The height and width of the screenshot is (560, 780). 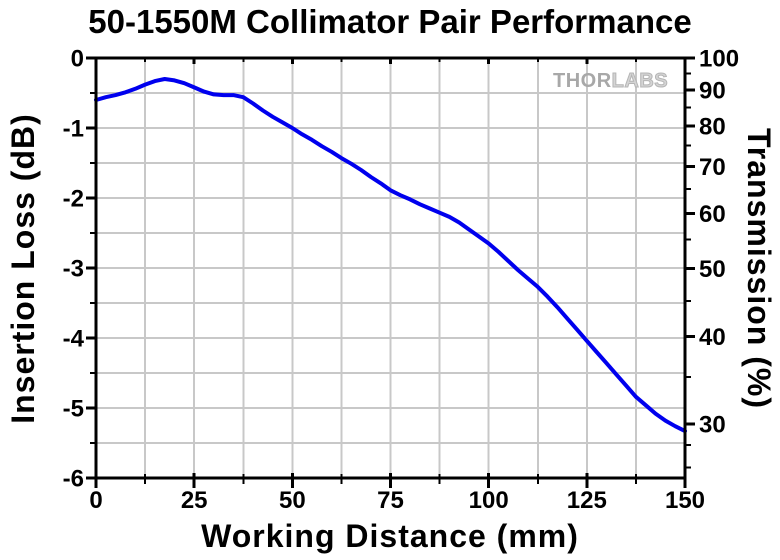 What do you see at coordinates (712, 269) in the screenshot?
I see `y2-tick-label: 50` at bounding box center [712, 269].